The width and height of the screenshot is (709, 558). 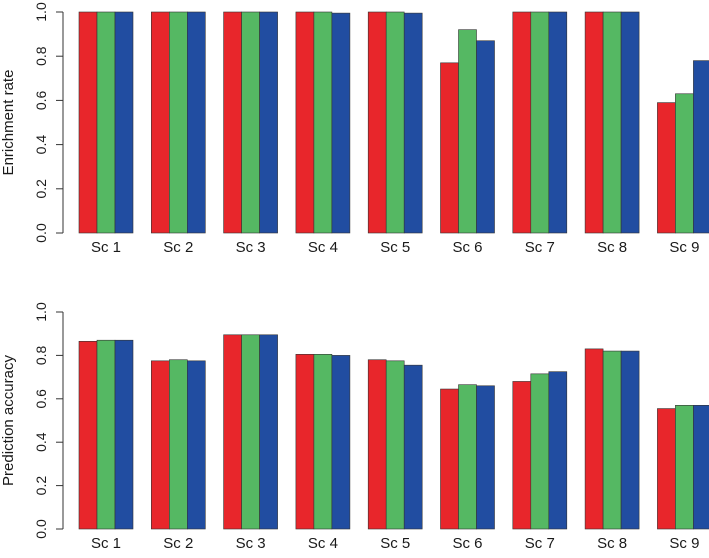 I want to click on chart-1-y-tick-label: 0.4, so click(x=41, y=145).